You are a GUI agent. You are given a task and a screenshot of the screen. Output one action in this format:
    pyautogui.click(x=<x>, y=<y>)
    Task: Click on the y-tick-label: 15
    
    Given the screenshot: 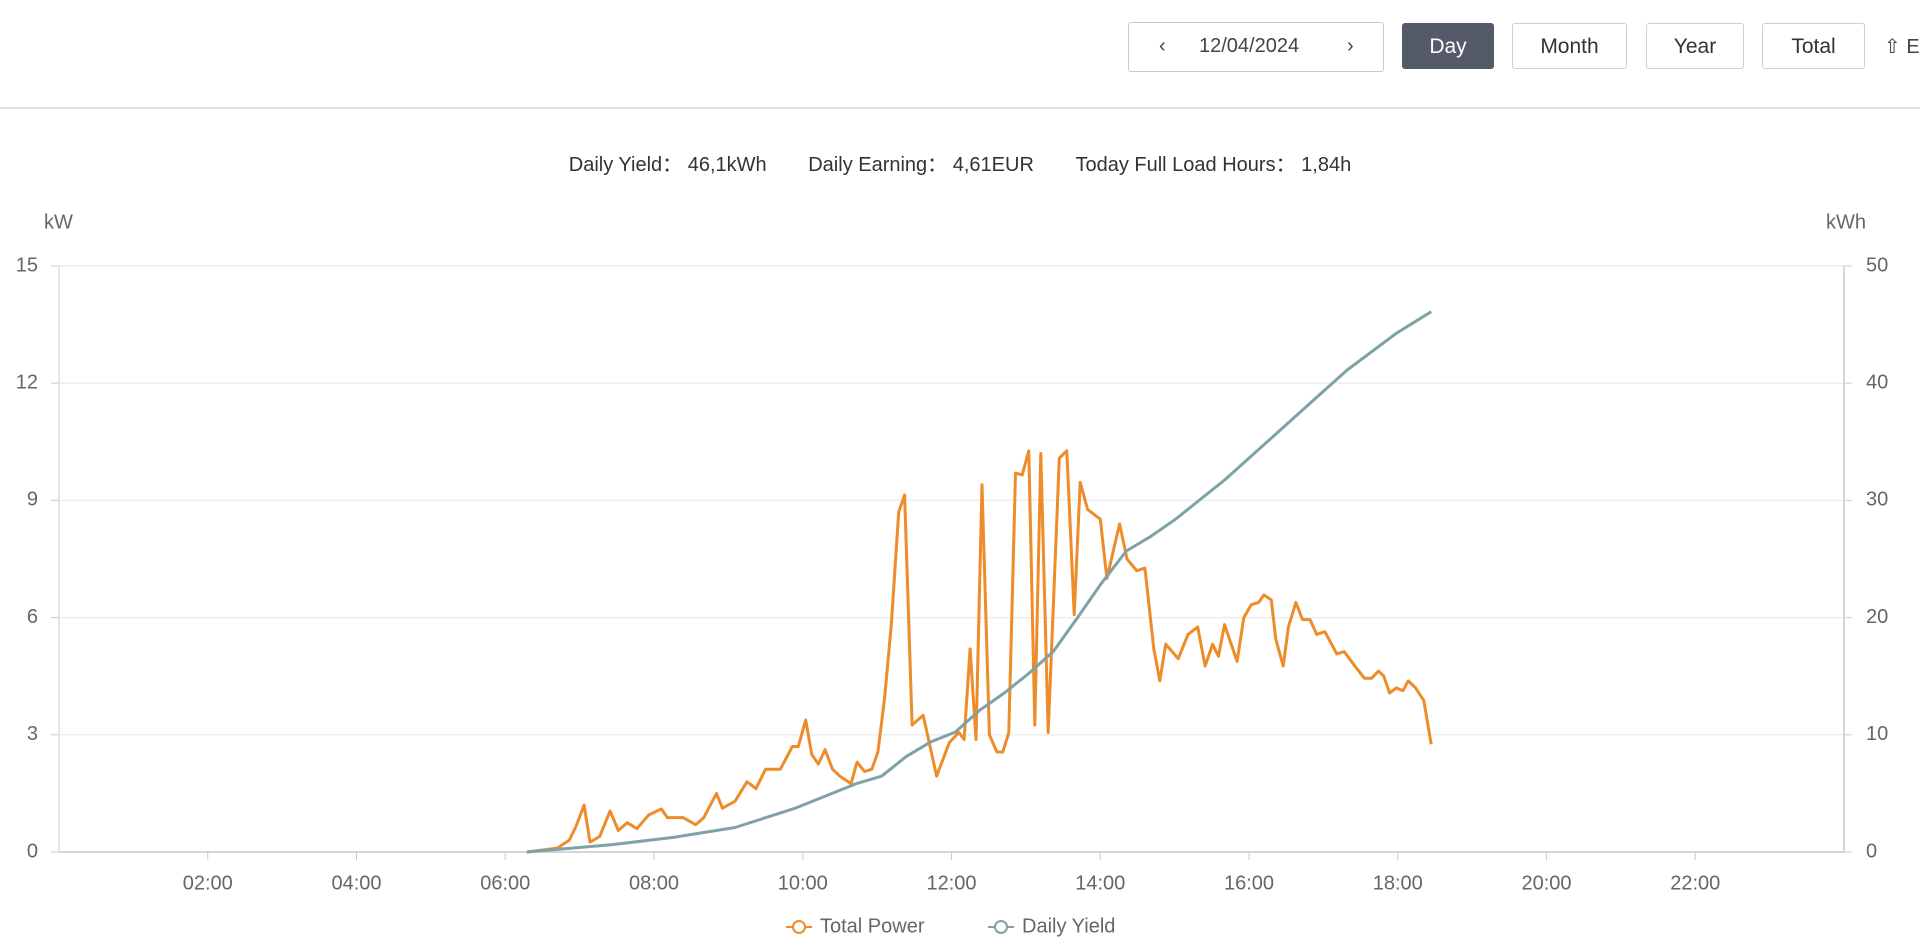 What is the action you would take?
    pyautogui.click(x=27, y=265)
    